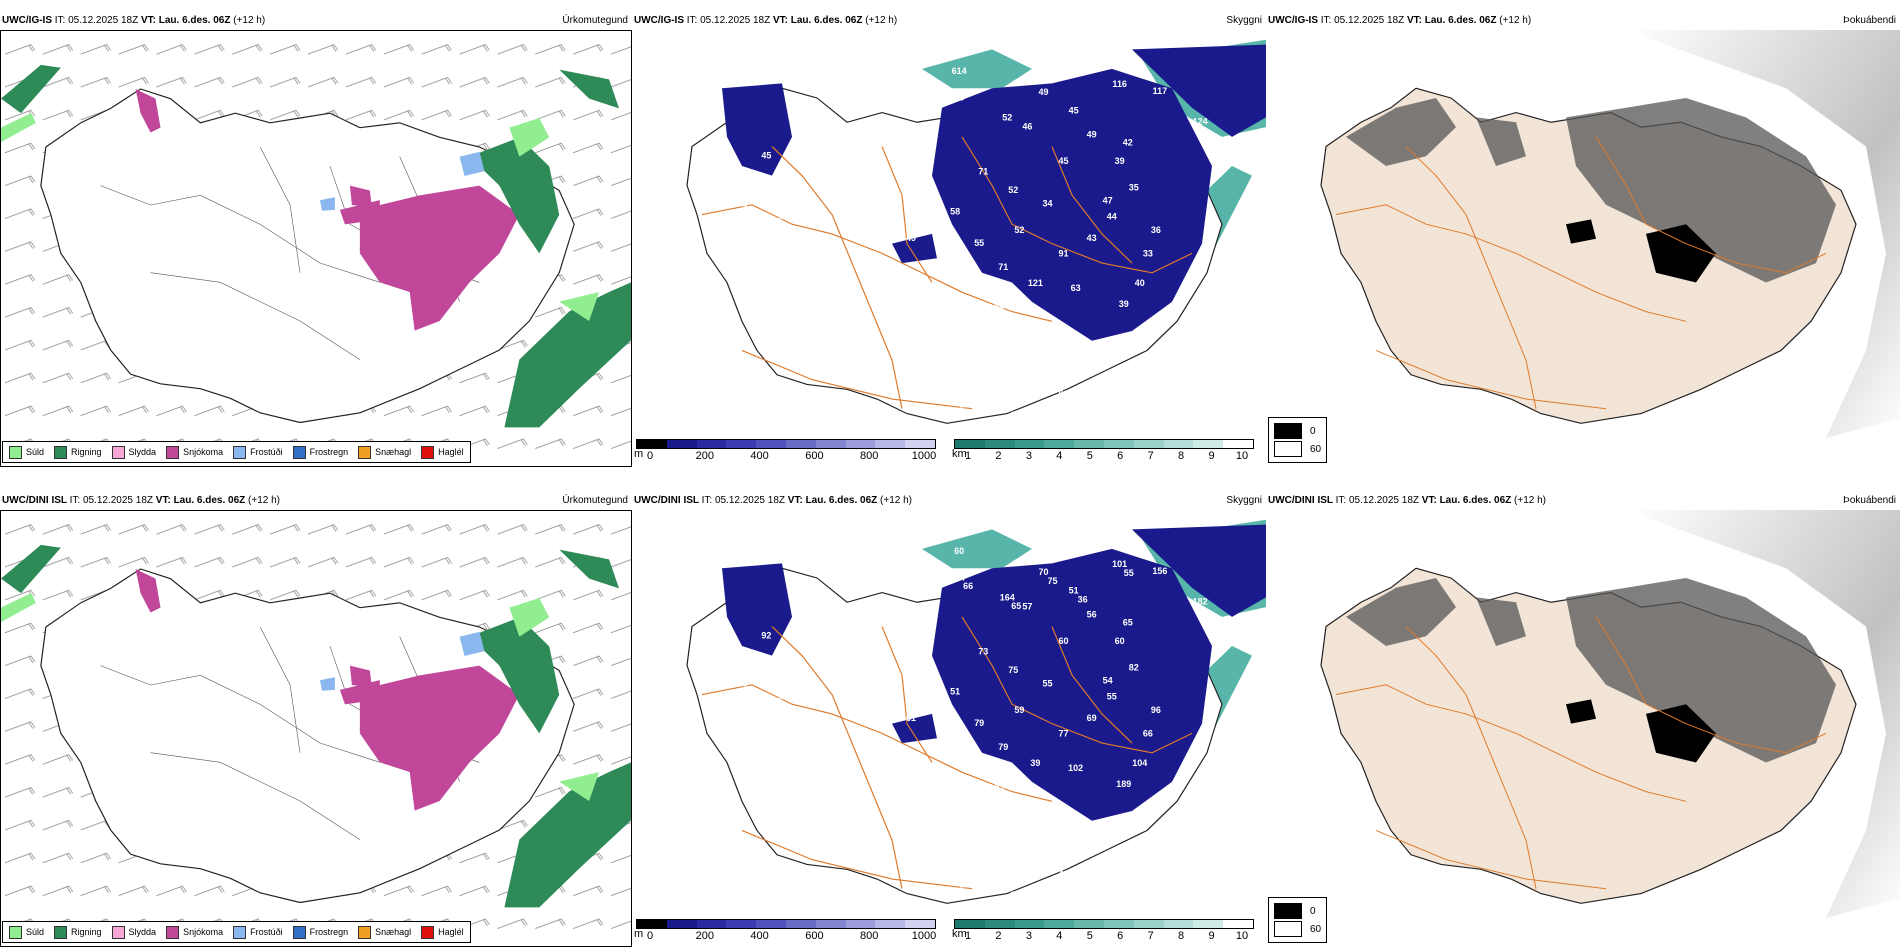 This screenshot has height=950, width=1900. Describe the element at coordinates (194, 452) in the screenshot. I see `legend-item: Snjókoma` at that location.